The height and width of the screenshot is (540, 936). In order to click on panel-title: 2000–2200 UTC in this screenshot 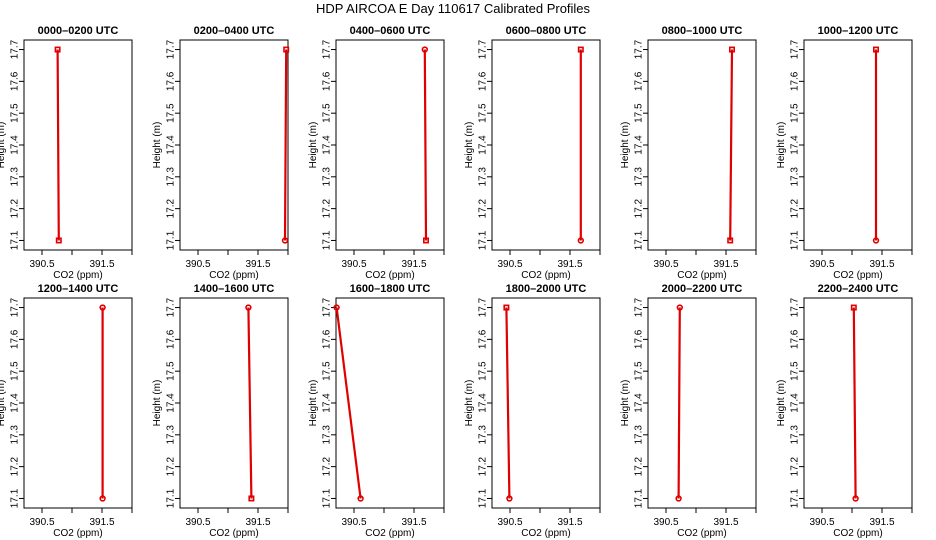, I will do `click(702, 289)`.